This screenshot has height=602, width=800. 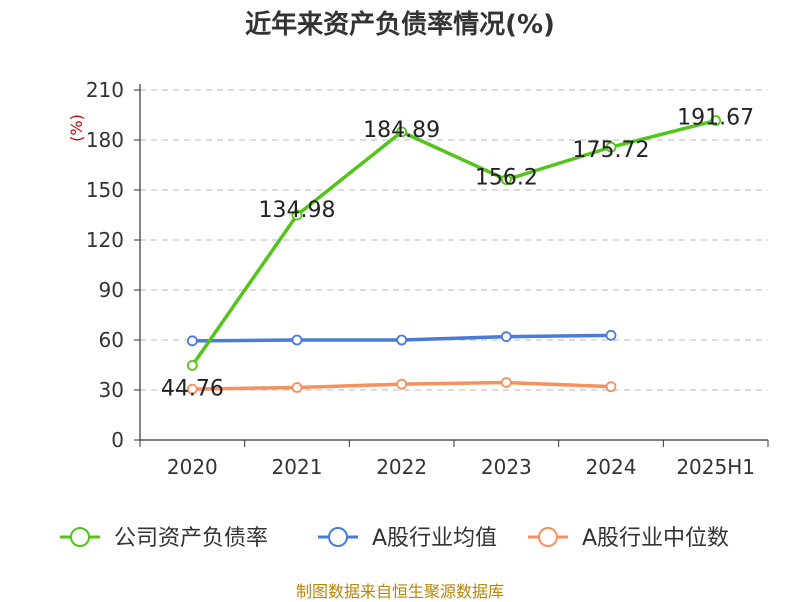 I want to click on x-tick-label: 2024, so click(x=611, y=467).